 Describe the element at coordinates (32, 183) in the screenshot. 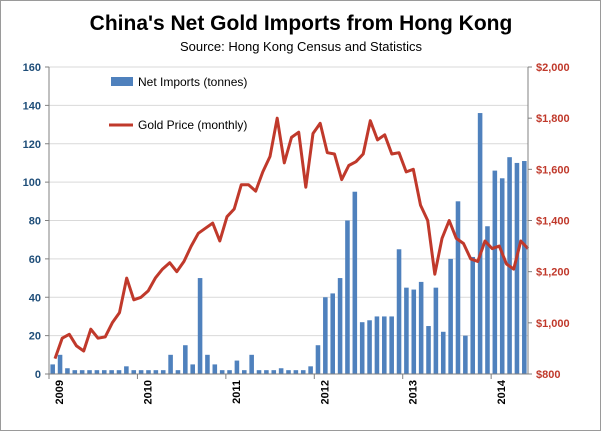

I see `left-tick-label: 100` at that location.